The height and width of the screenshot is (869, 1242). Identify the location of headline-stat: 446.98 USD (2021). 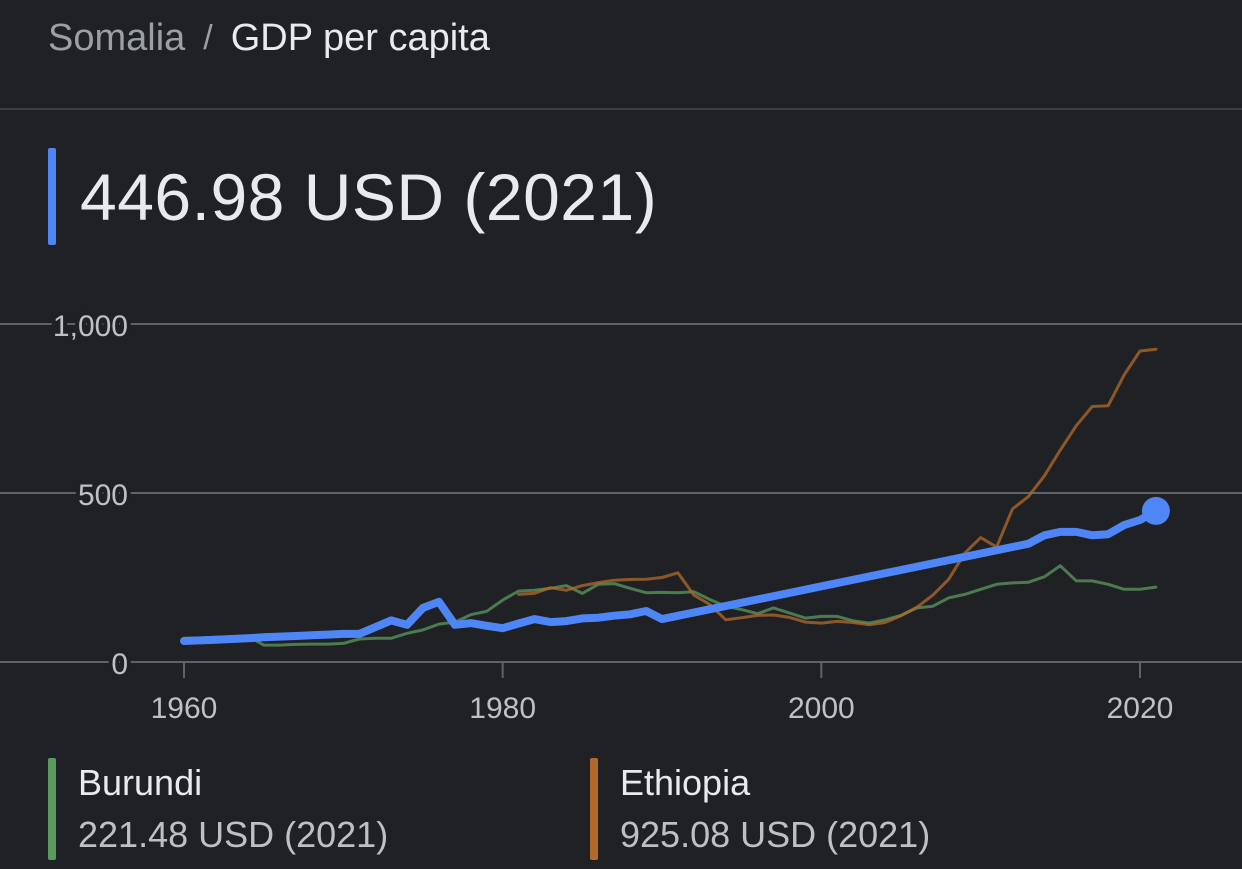
(352, 196).